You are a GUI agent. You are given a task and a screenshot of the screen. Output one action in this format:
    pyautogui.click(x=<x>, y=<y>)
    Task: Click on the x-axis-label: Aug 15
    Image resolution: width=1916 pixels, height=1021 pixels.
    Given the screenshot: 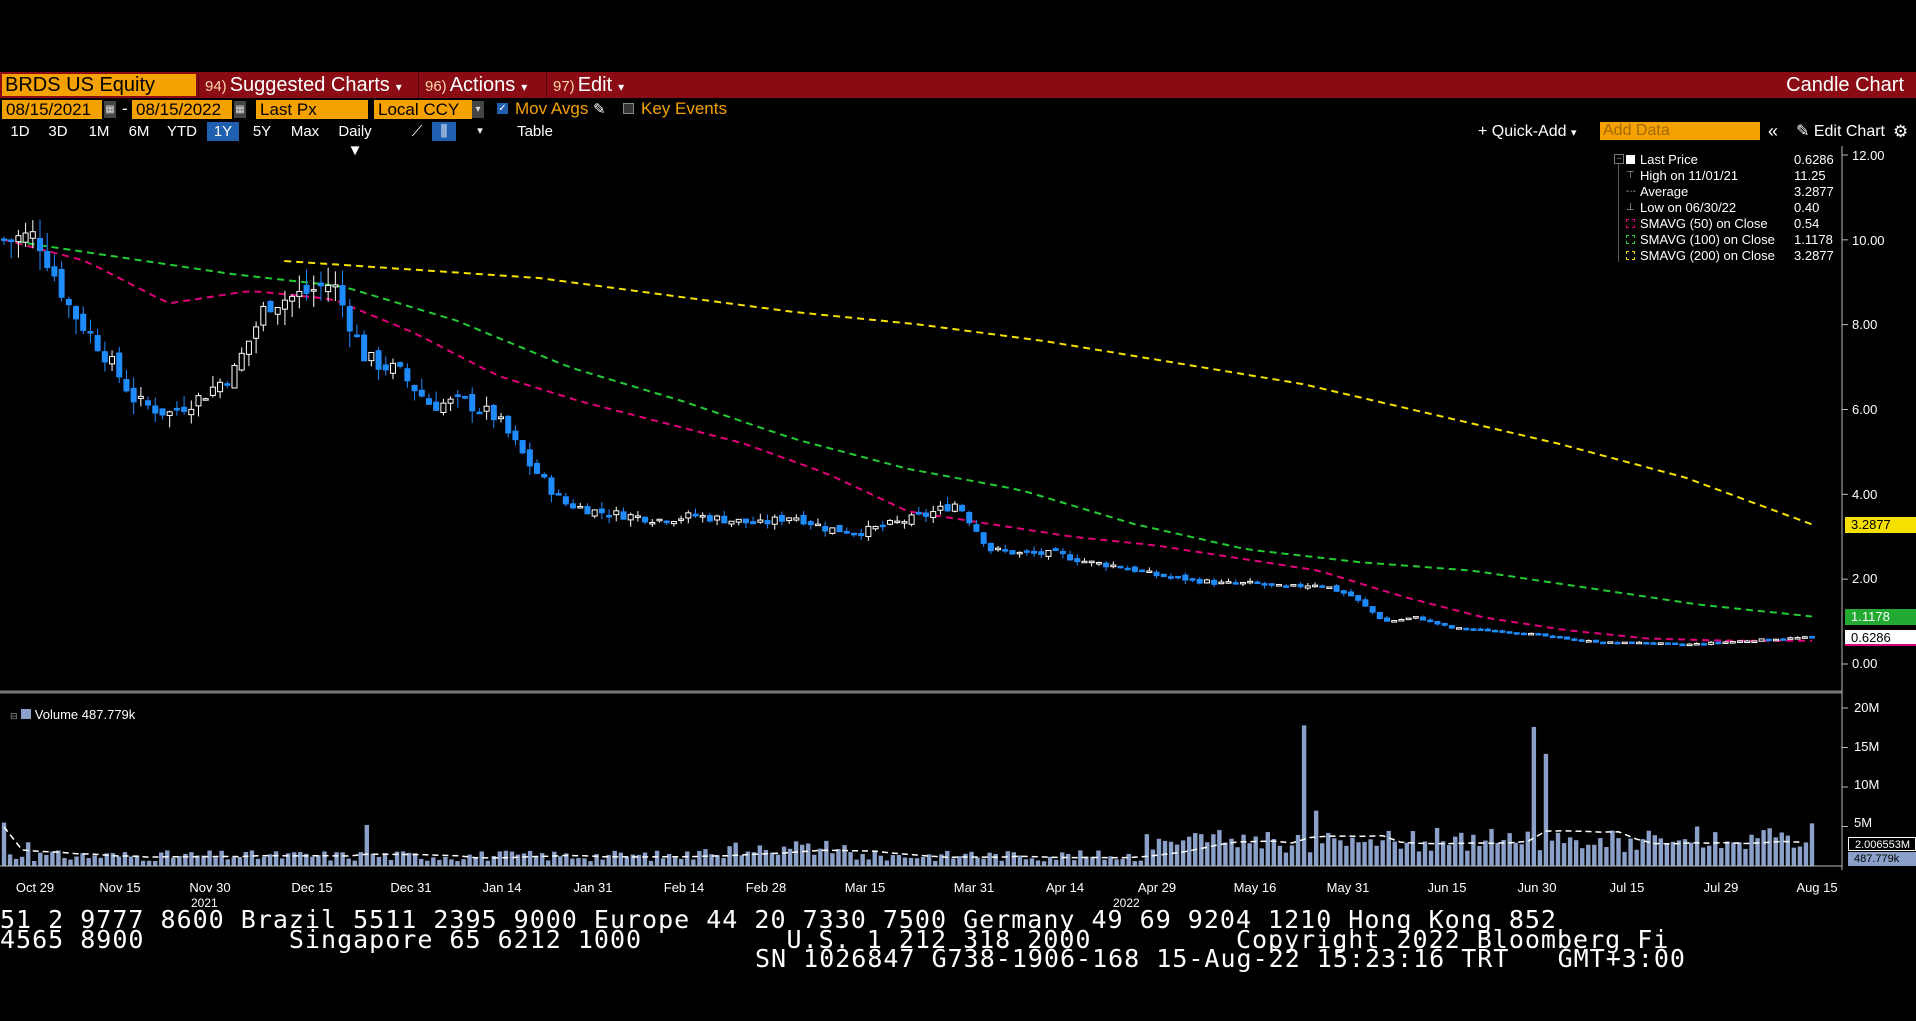 What is the action you would take?
    pyautogui.click(x=1817, y=887)
    